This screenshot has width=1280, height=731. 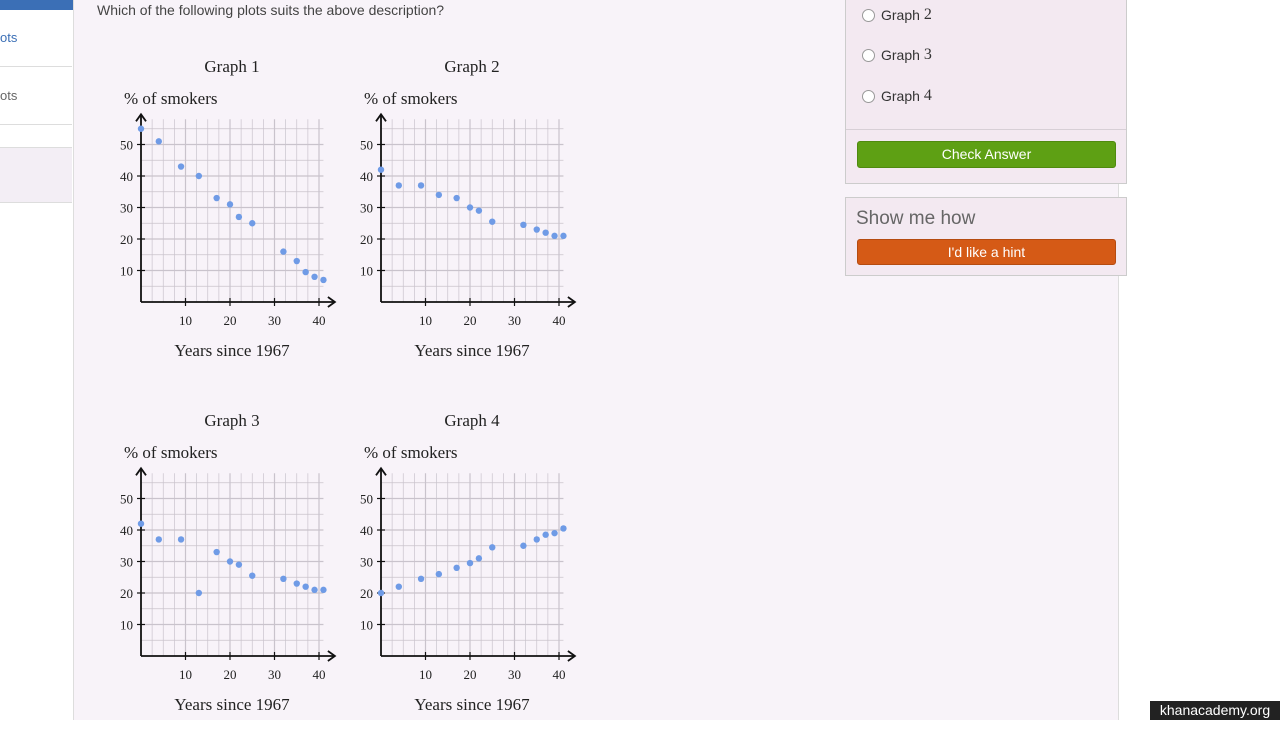 What do you see at coordinates (897, 96) in the screenshot?
I see `option-graph-4: Graph 4` at bounding box center [897, 96].